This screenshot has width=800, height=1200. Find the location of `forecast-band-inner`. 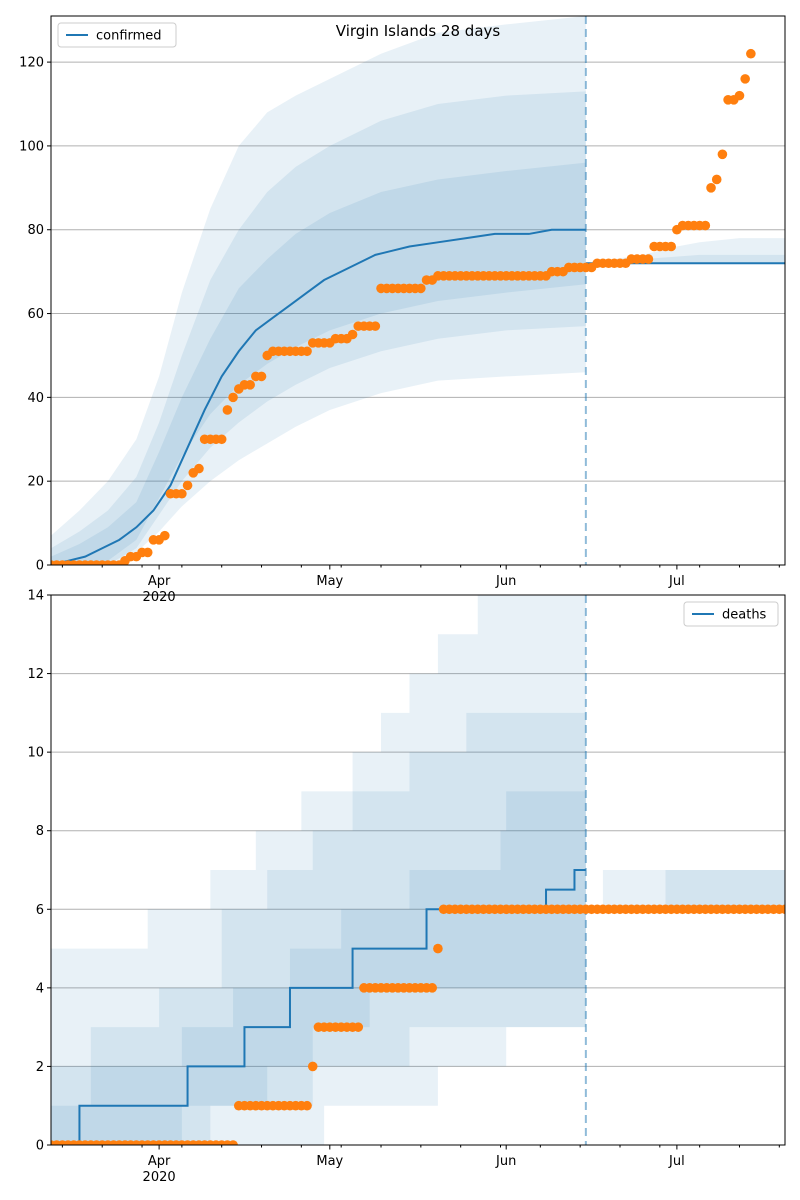

forecast-band-inner is located at coordinates (685, 890).